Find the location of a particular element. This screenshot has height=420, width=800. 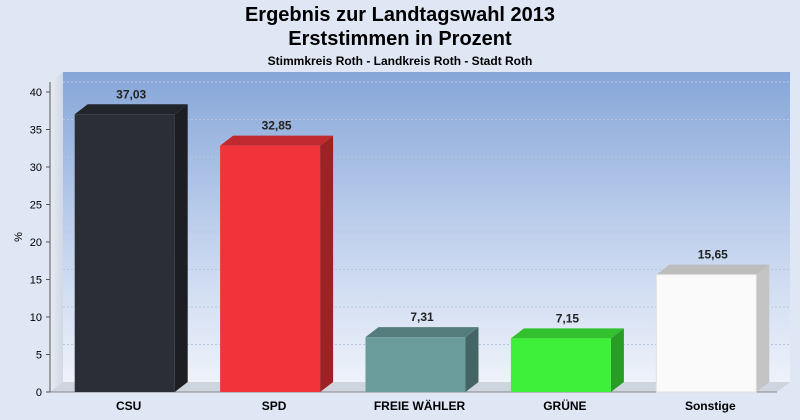

x-tick-label: Sonstige is located at coordinates (710, 406).